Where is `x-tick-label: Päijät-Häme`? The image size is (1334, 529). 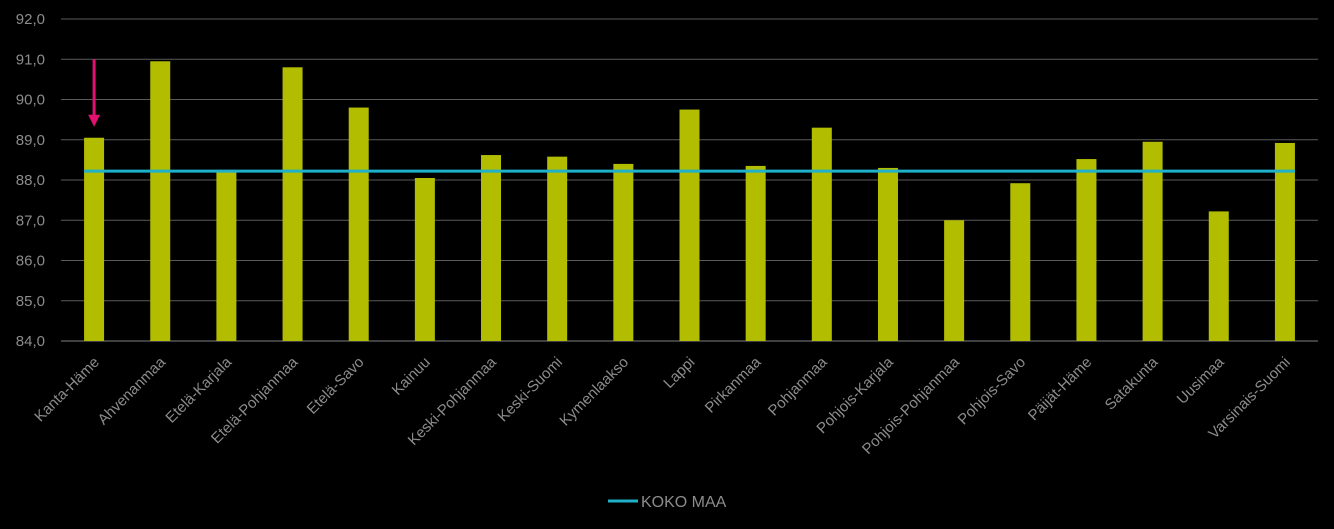
x-tick-label: Päijät-Häme is located at coordinates (1060, 389).